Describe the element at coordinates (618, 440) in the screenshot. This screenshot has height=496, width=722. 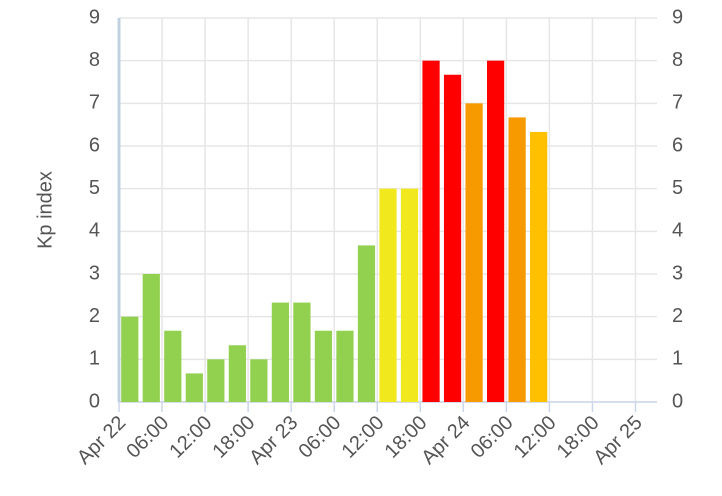
I see `x-tick-label: Apr 25` at that location.